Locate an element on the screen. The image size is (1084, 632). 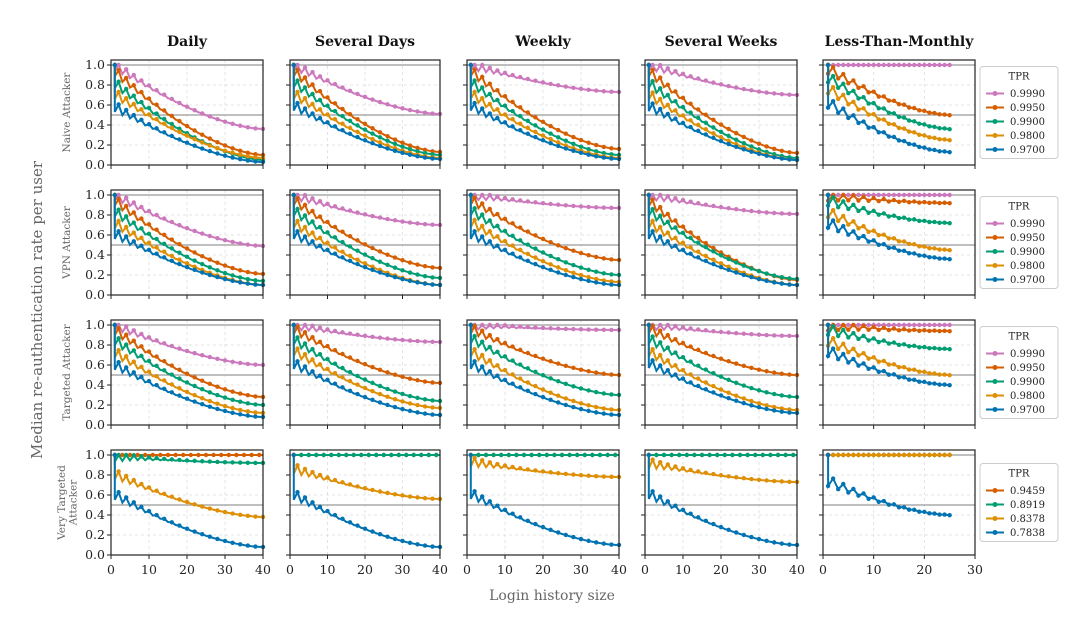
y-tick-label: 1.0 is located at coordinates (95, 194).